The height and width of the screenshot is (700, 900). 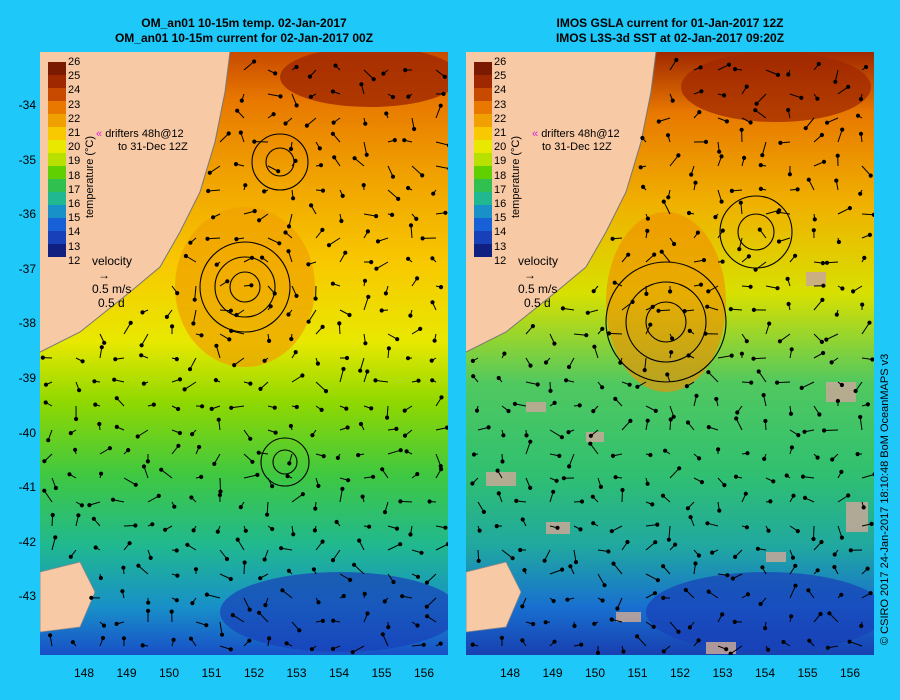 I want to click on colorbar-tick-label: 24, so click(x=74, y=90).